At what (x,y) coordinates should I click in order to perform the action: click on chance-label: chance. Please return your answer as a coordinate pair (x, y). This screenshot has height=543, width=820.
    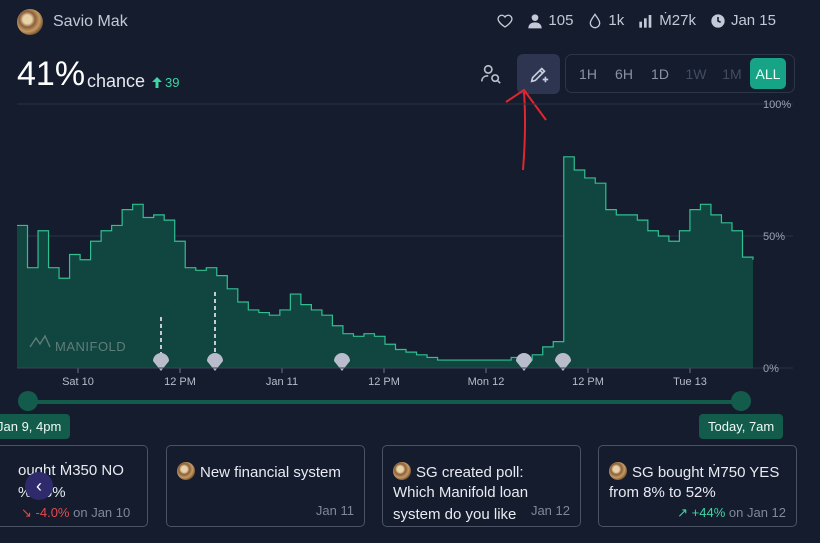
    Looking at the image, I should click on (116, 81).